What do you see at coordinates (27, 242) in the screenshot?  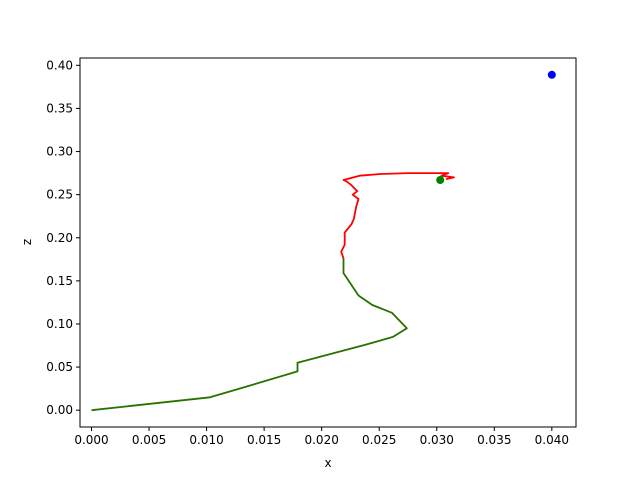 I see `y-axis-label: z` at bounding box center [27, 242].